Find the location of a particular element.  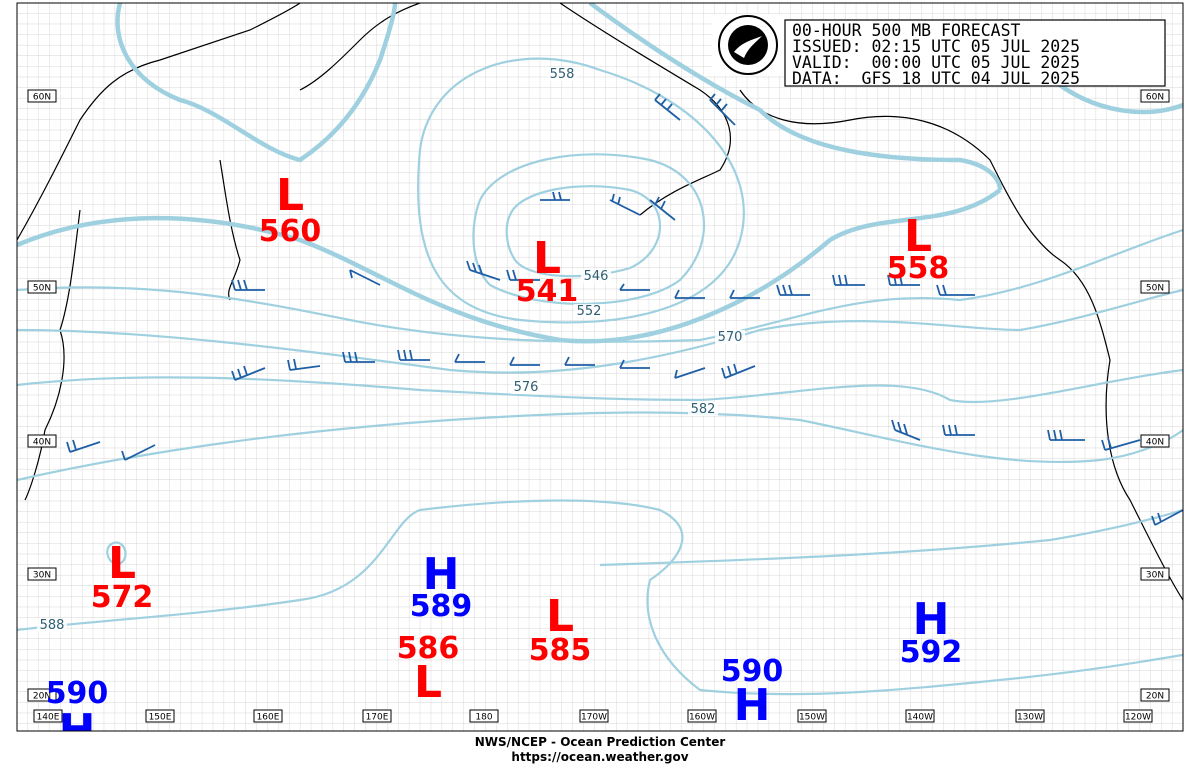

longitude-label: 120W is located at coordinates (1138, 718).